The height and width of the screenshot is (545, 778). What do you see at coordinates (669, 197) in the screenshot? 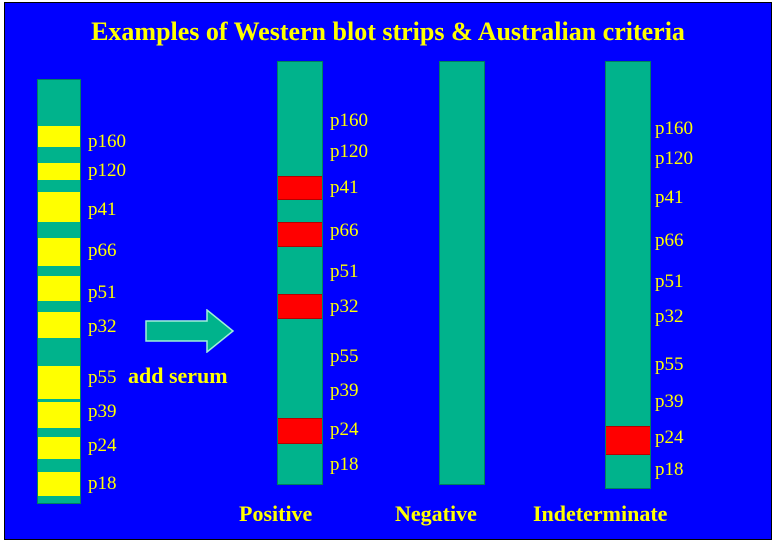
I see `ind-label-p41: p41` at bounding box center [669, 197].